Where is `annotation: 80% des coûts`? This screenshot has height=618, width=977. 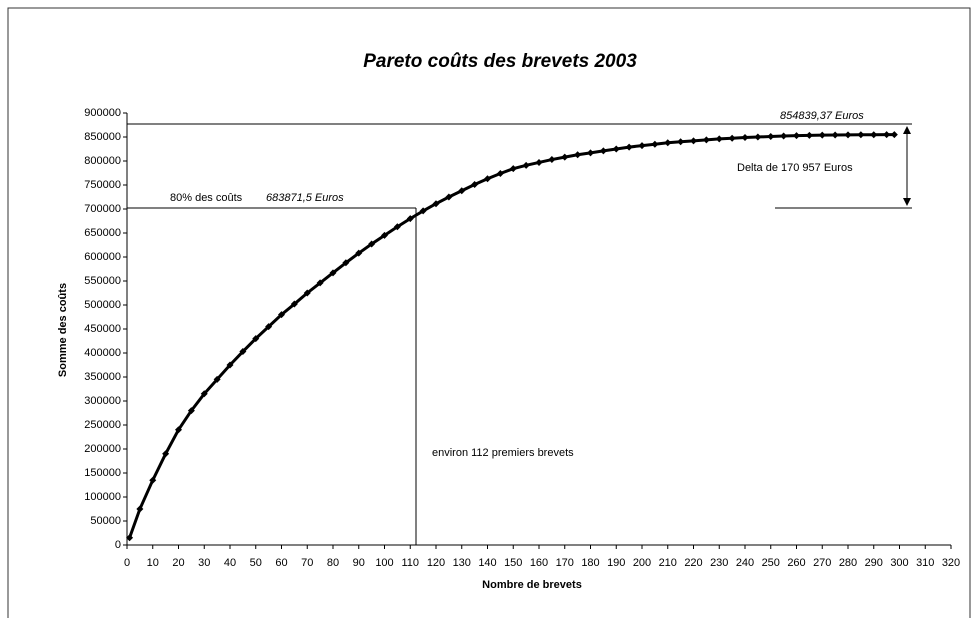
annotation: 80% des coûts is located at coordinates (206, 198).